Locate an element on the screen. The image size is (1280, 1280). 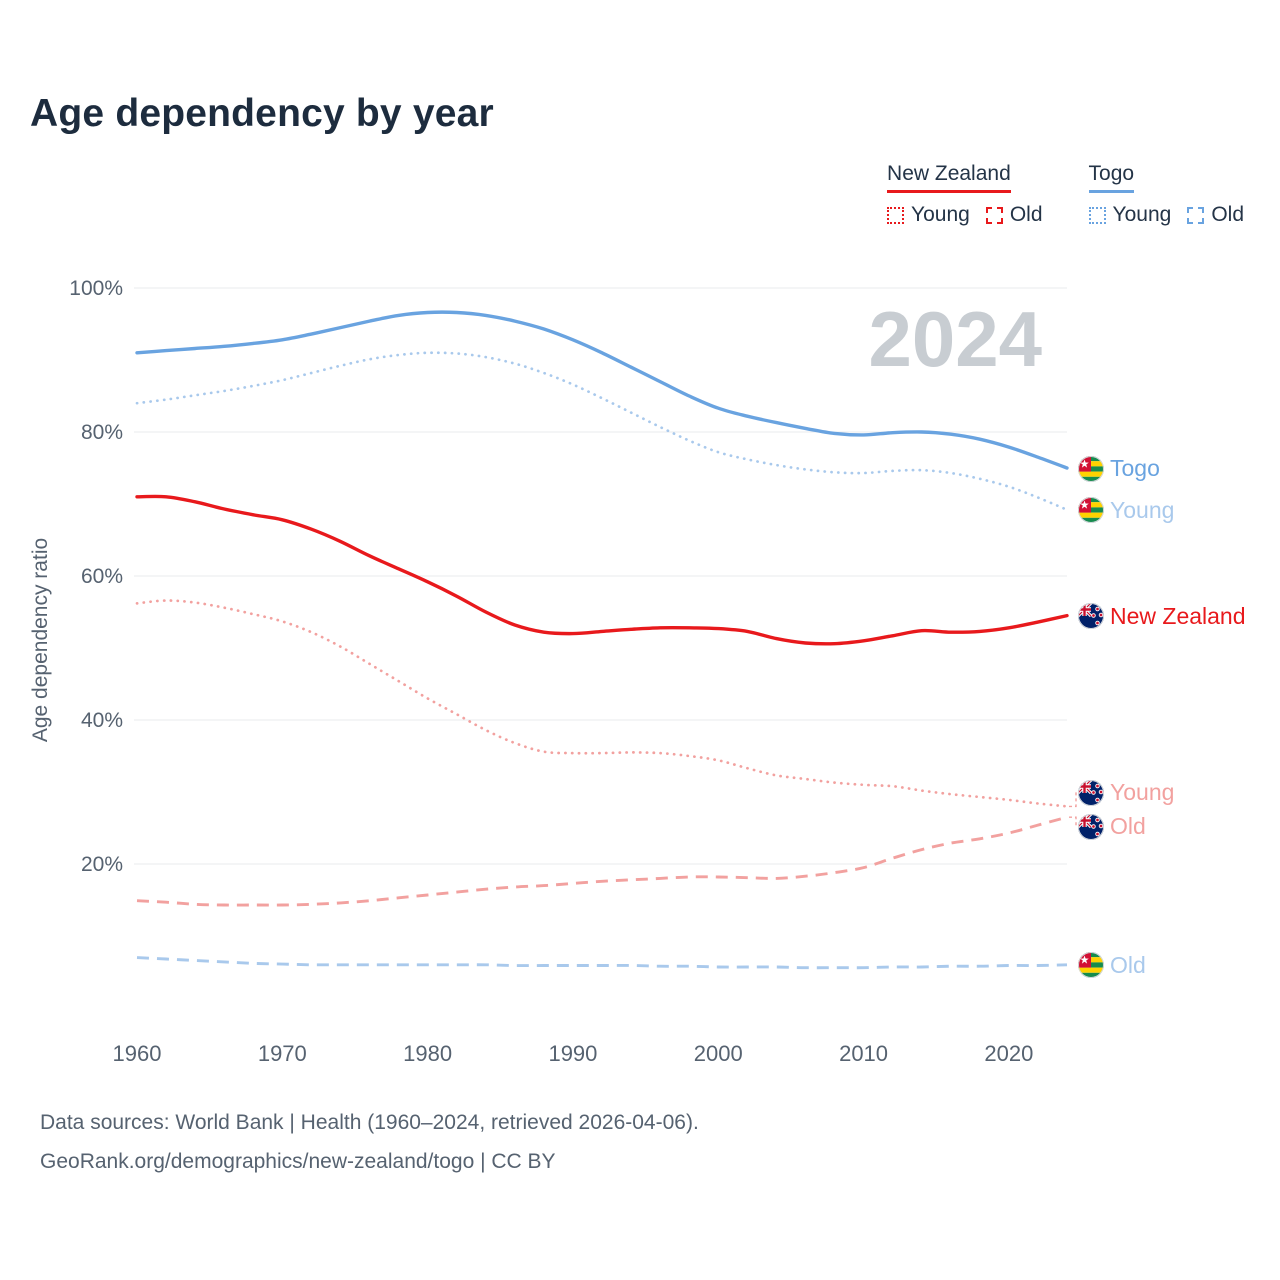
nz-old-swatch-icon is located at coordinates (994, 215).